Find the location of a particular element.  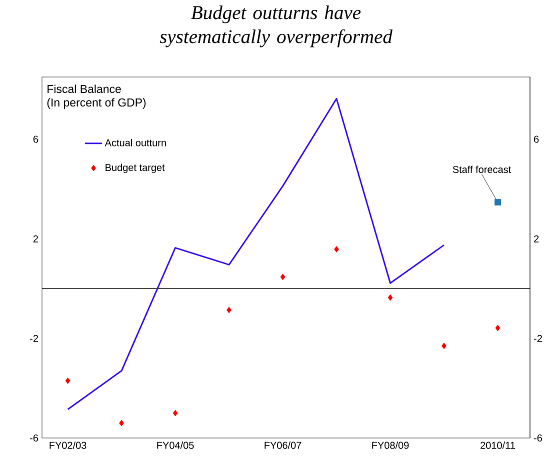

y-tick-label: -6 is located at coordinates (34, 438).